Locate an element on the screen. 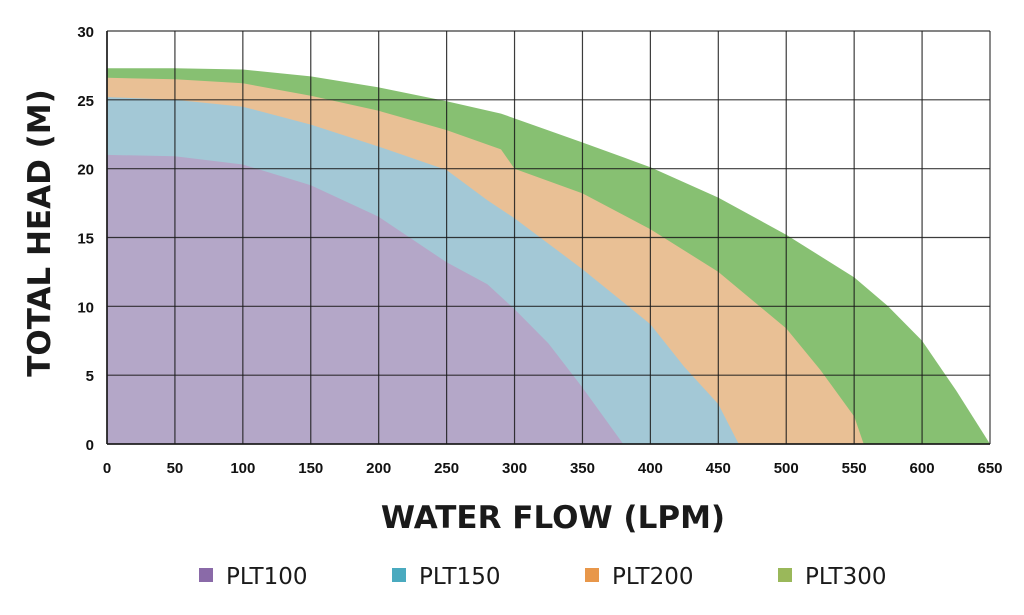 This screenshot has height=615, width=1024. legend-label: PLT200 is located at coordinates (652, 577).